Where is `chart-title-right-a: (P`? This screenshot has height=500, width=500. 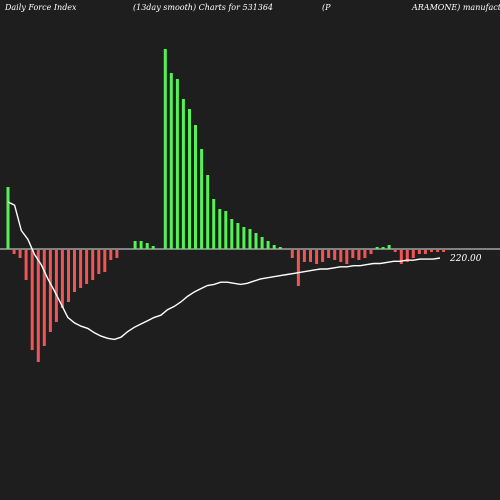
chart-title-right-a: (P is located at coordinates (326, 7).